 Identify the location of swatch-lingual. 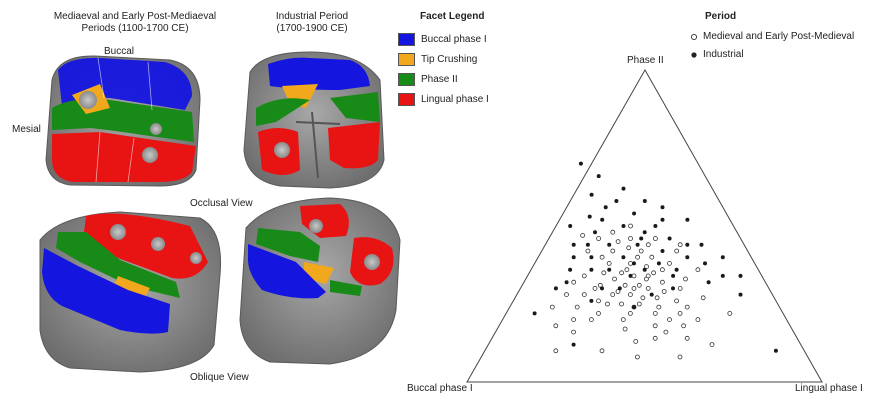
(406, 99).